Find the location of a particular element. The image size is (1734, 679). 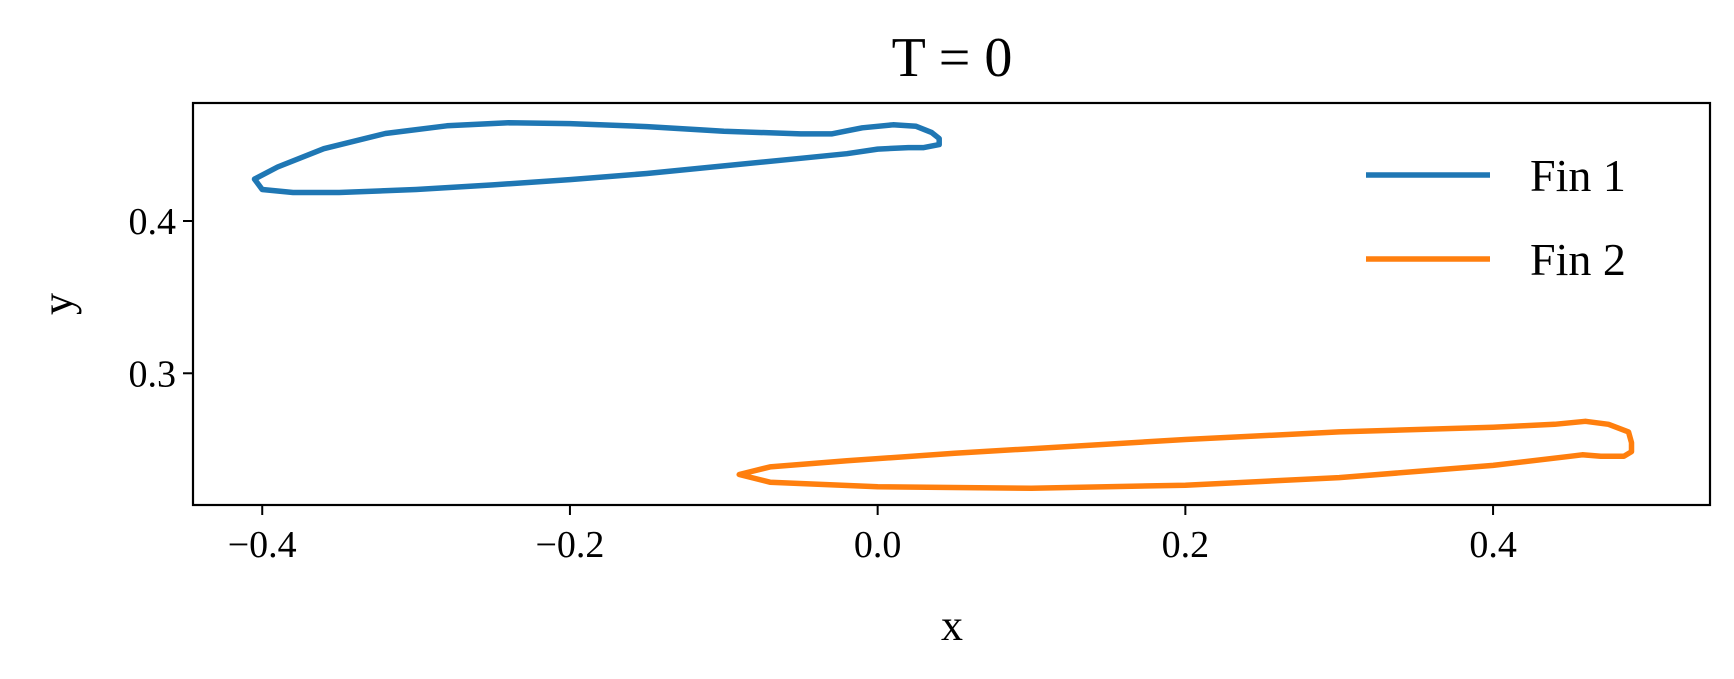

x-axis: −0.4 −0.2 0.0 0.2 0.4 is located at coordinates (872, 535).